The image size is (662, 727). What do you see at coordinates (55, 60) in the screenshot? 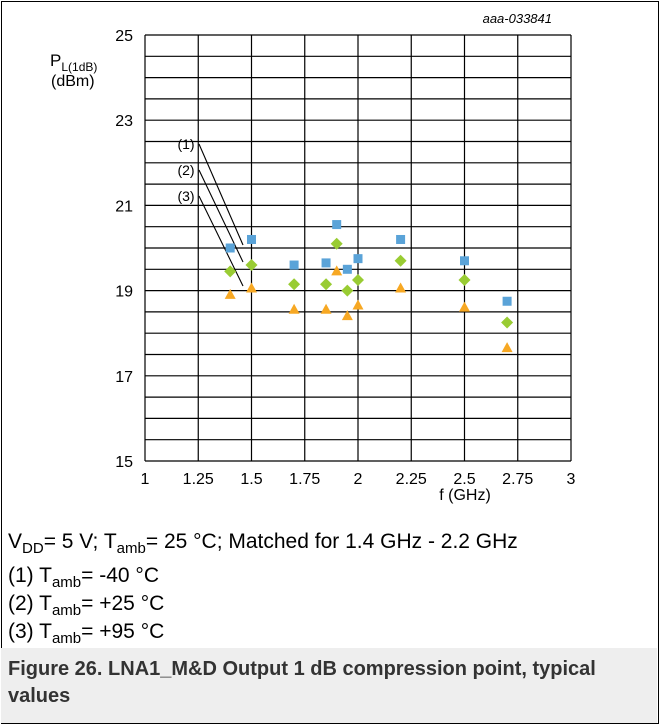
I see `y-axis-label-main: P` at bounding box center [55, 60].